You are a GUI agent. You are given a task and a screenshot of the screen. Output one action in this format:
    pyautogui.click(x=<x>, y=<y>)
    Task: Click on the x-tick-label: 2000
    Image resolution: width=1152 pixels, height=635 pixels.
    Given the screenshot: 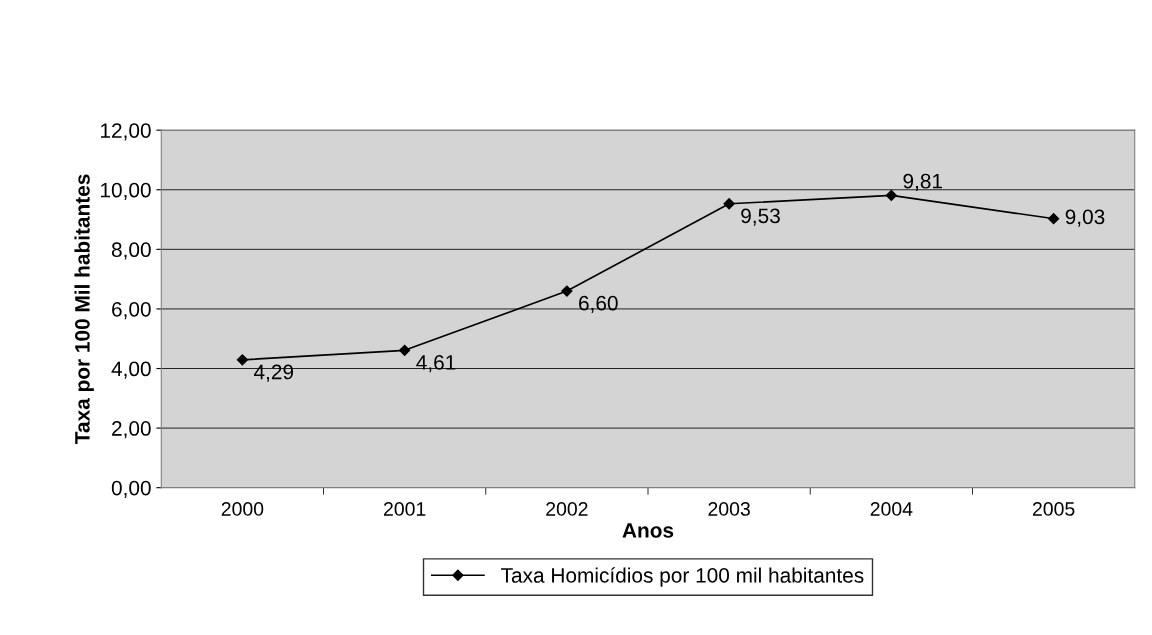 What is the action you would take?
    pyautogui.click(x=242, y=509)
    